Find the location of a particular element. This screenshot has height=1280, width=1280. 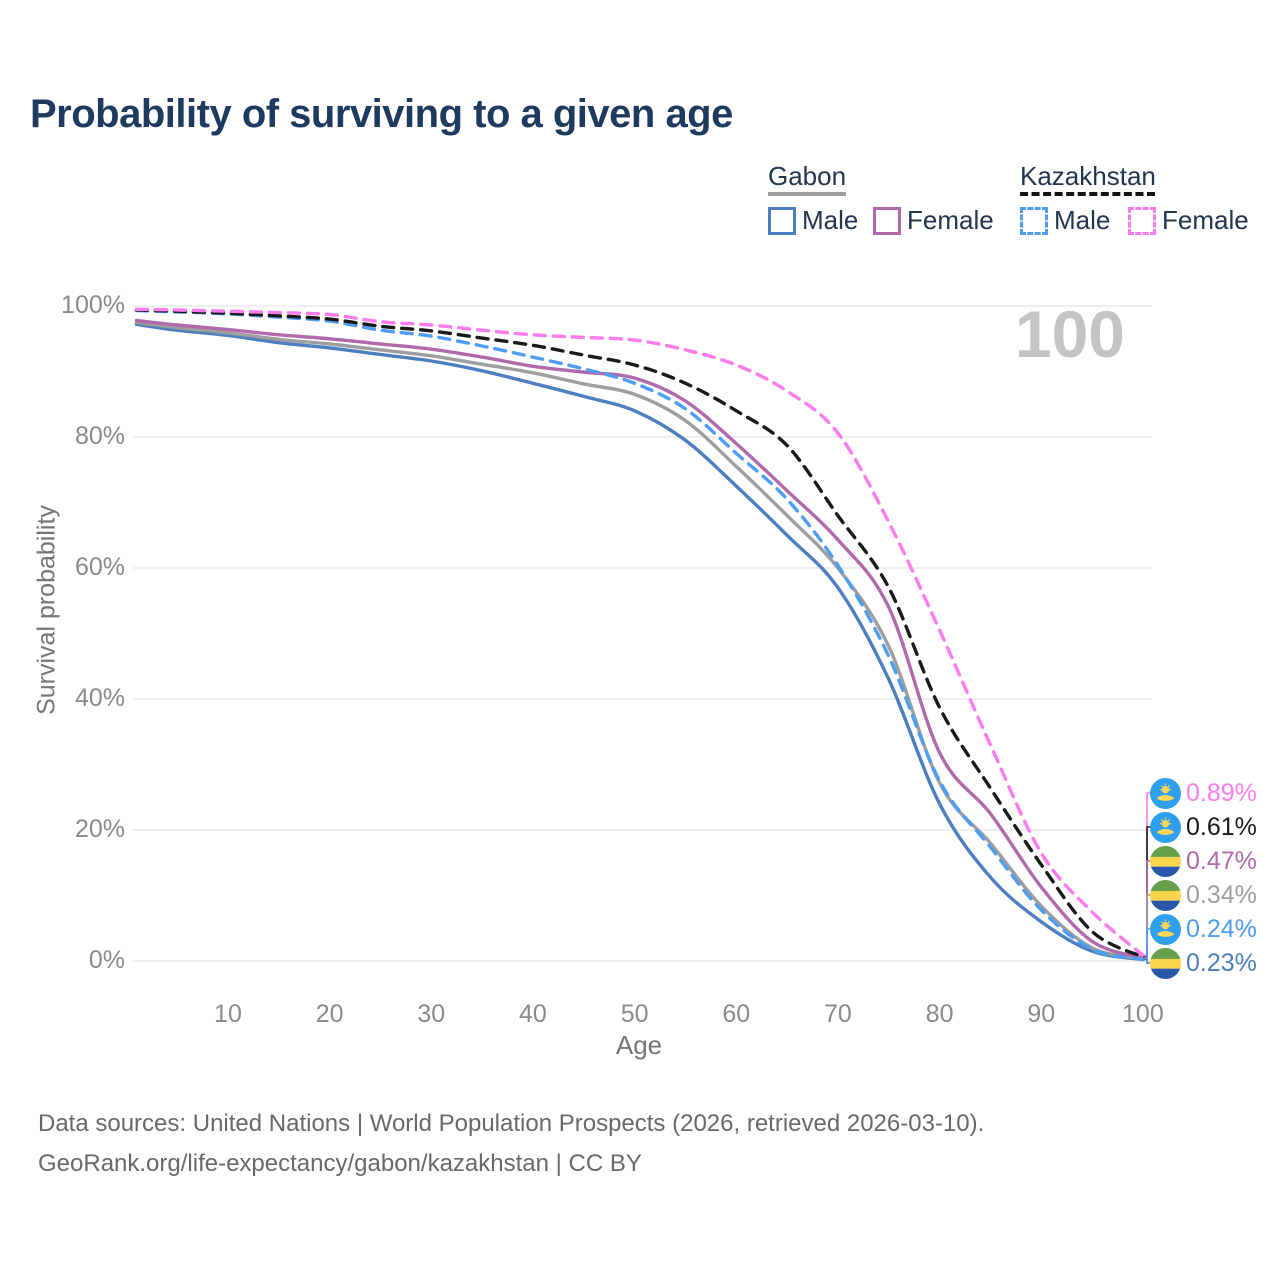

x-tick-label: 60 is located at coordinates (736, 1014).